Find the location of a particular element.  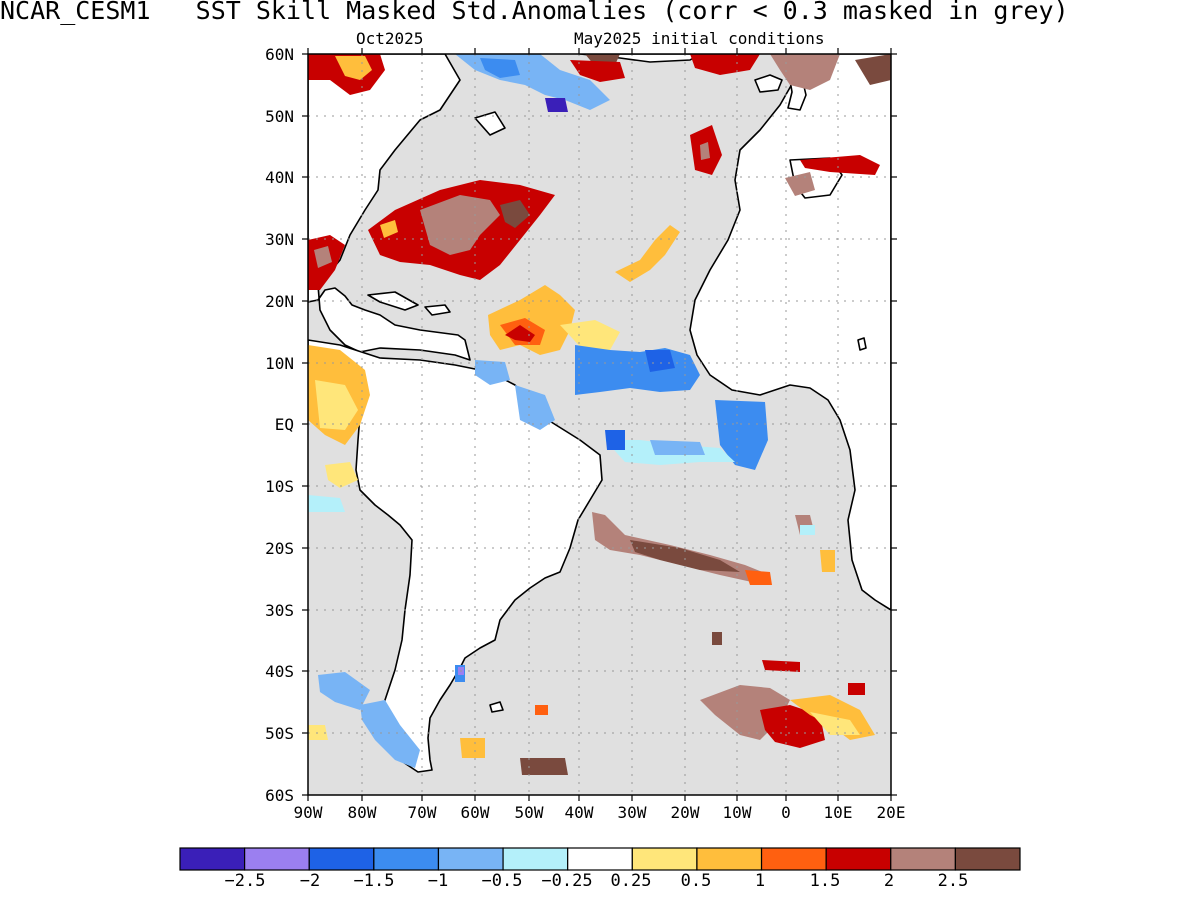

yellow-patch-southern-ocean is located at coordinates (835, 723).